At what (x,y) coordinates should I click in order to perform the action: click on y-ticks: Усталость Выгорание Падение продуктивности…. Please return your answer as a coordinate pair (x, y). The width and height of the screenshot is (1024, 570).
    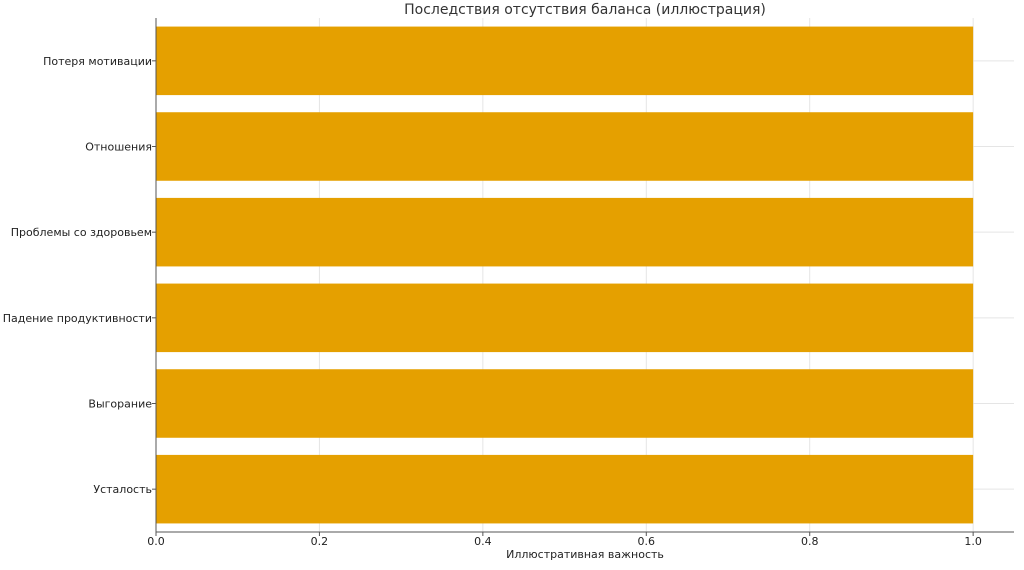
    Looking at the image, I should click on (79, 275).